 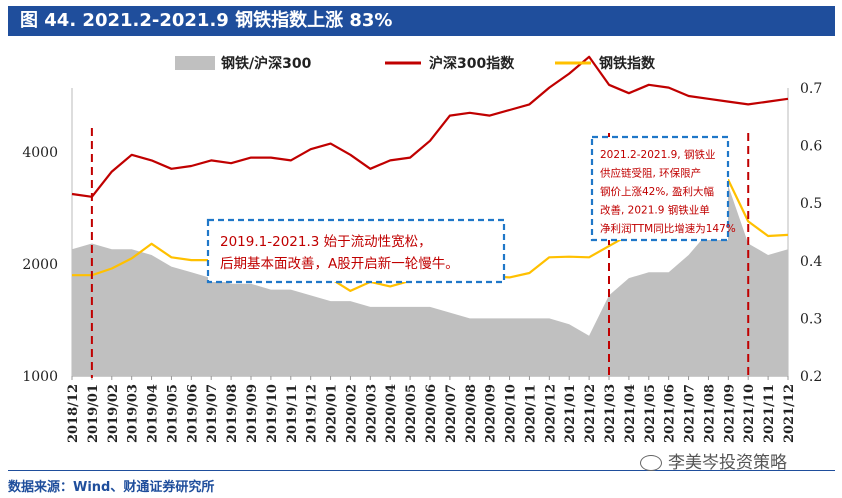 I want to click on annotation-right-line: 2021.2-2021.9, 钢铁业, so click(x=657, y=154).